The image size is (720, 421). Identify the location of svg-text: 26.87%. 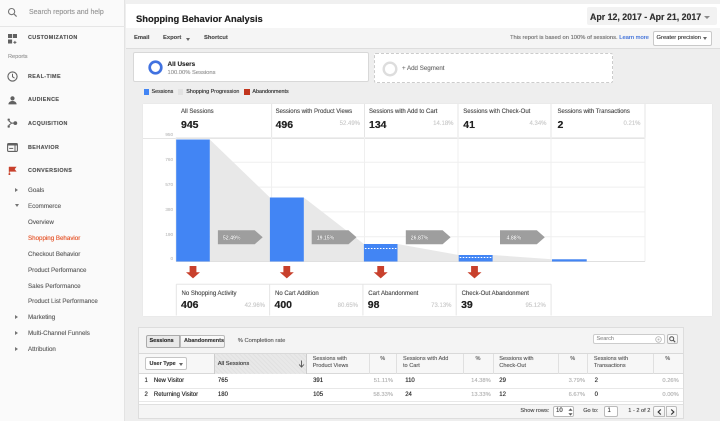
(420, 239).